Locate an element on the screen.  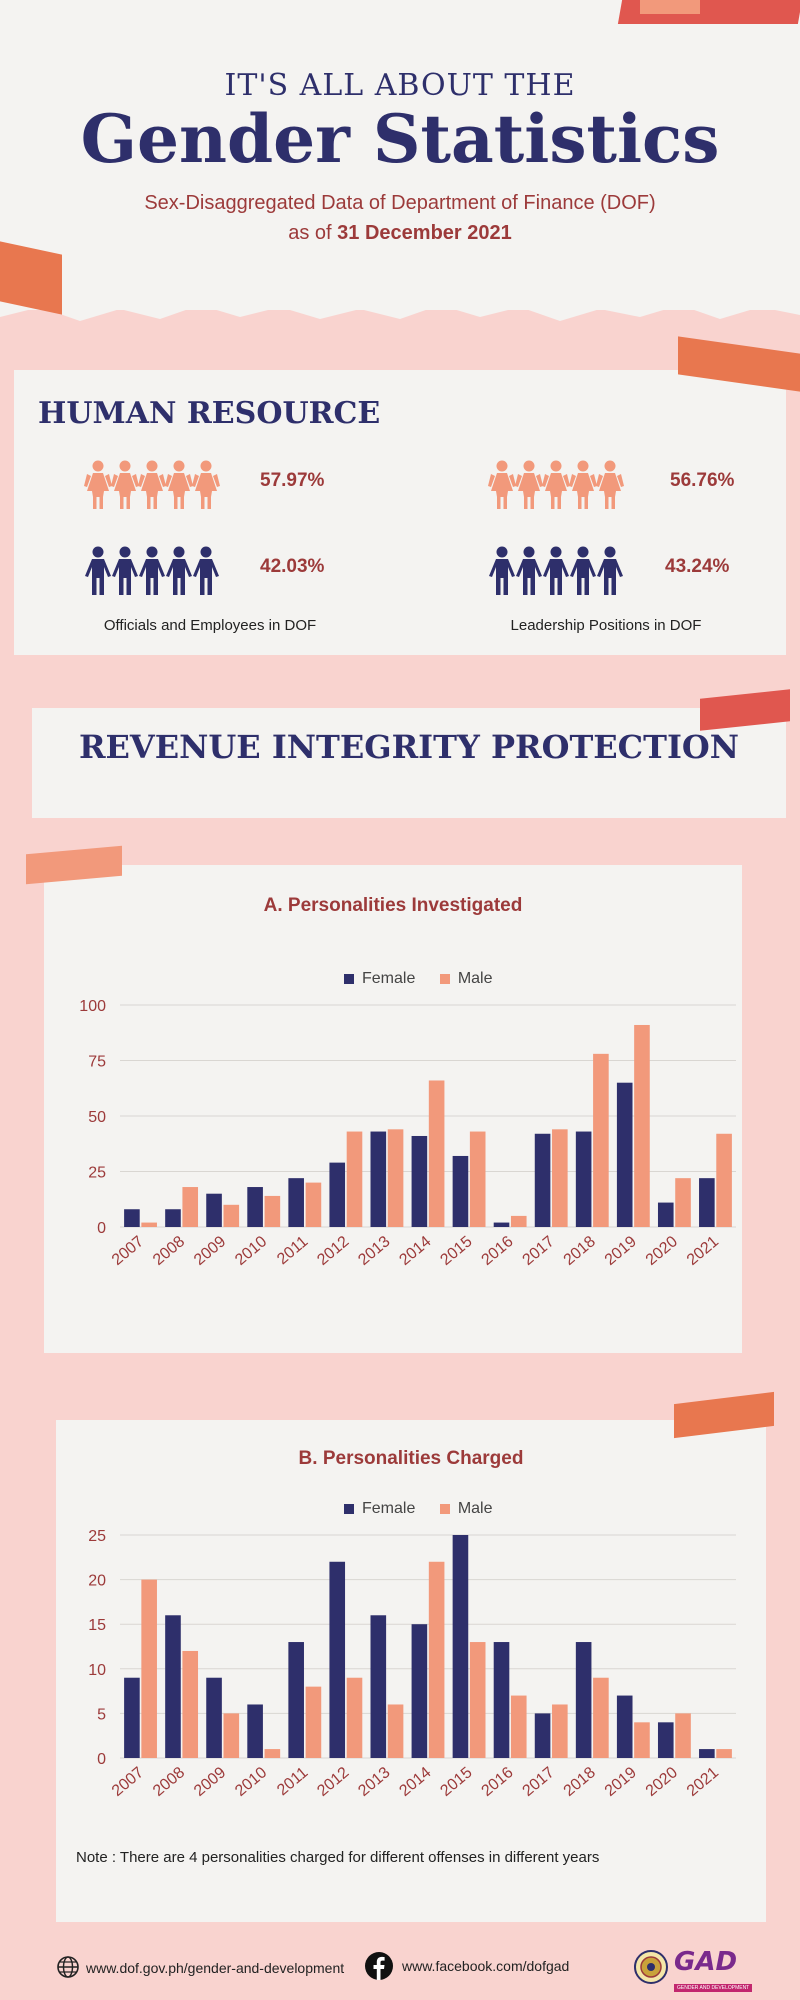
male-icons-officials is located at coordinates (151, 573).